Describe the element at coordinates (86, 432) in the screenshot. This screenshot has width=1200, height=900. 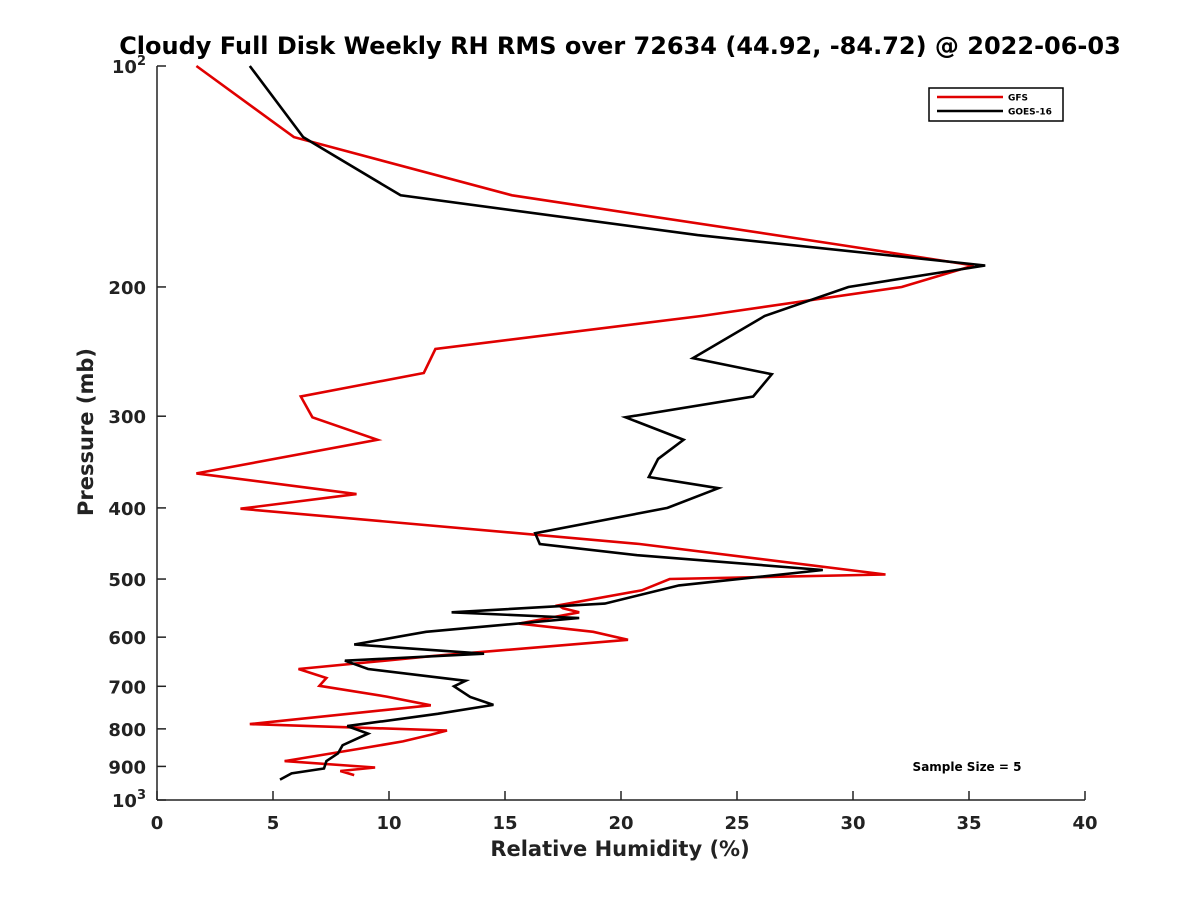
I see `y-axis-label: Pressure (mb)` at that location.